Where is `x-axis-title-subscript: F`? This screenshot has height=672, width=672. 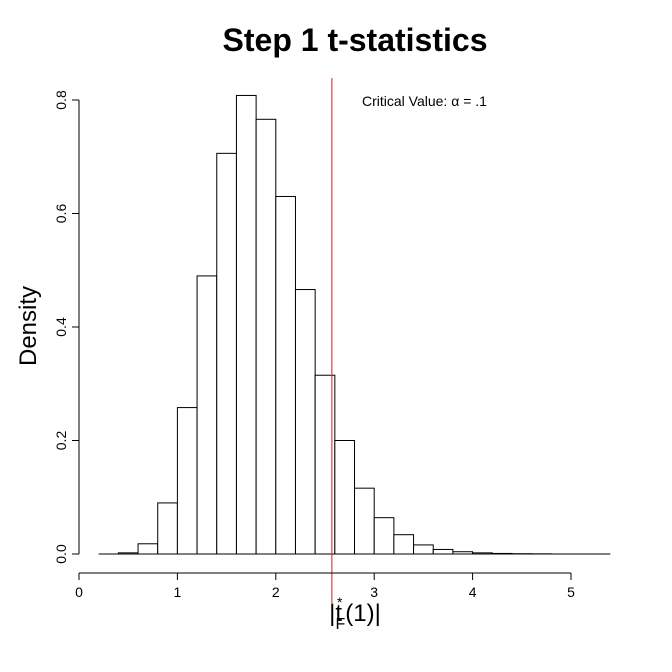 x-axis-title-subscript: F is located at coordinates (341, 624).